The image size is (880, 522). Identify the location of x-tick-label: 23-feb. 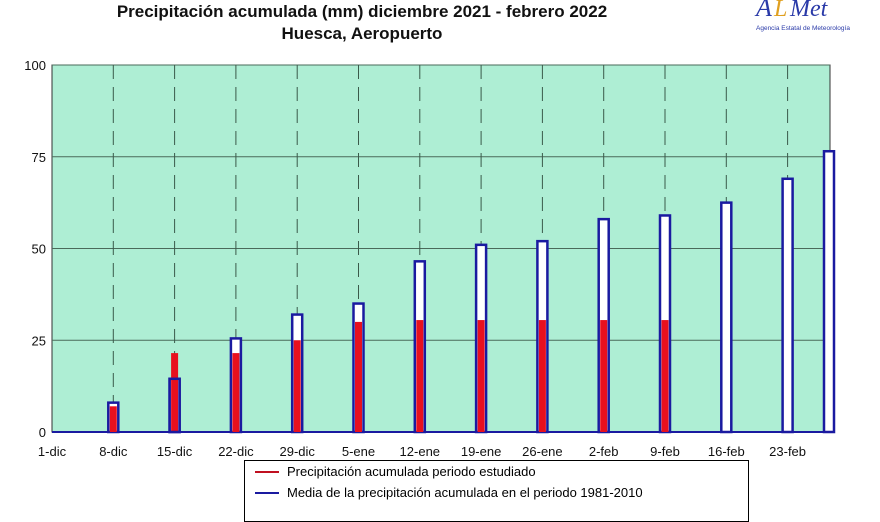
(787, 451).